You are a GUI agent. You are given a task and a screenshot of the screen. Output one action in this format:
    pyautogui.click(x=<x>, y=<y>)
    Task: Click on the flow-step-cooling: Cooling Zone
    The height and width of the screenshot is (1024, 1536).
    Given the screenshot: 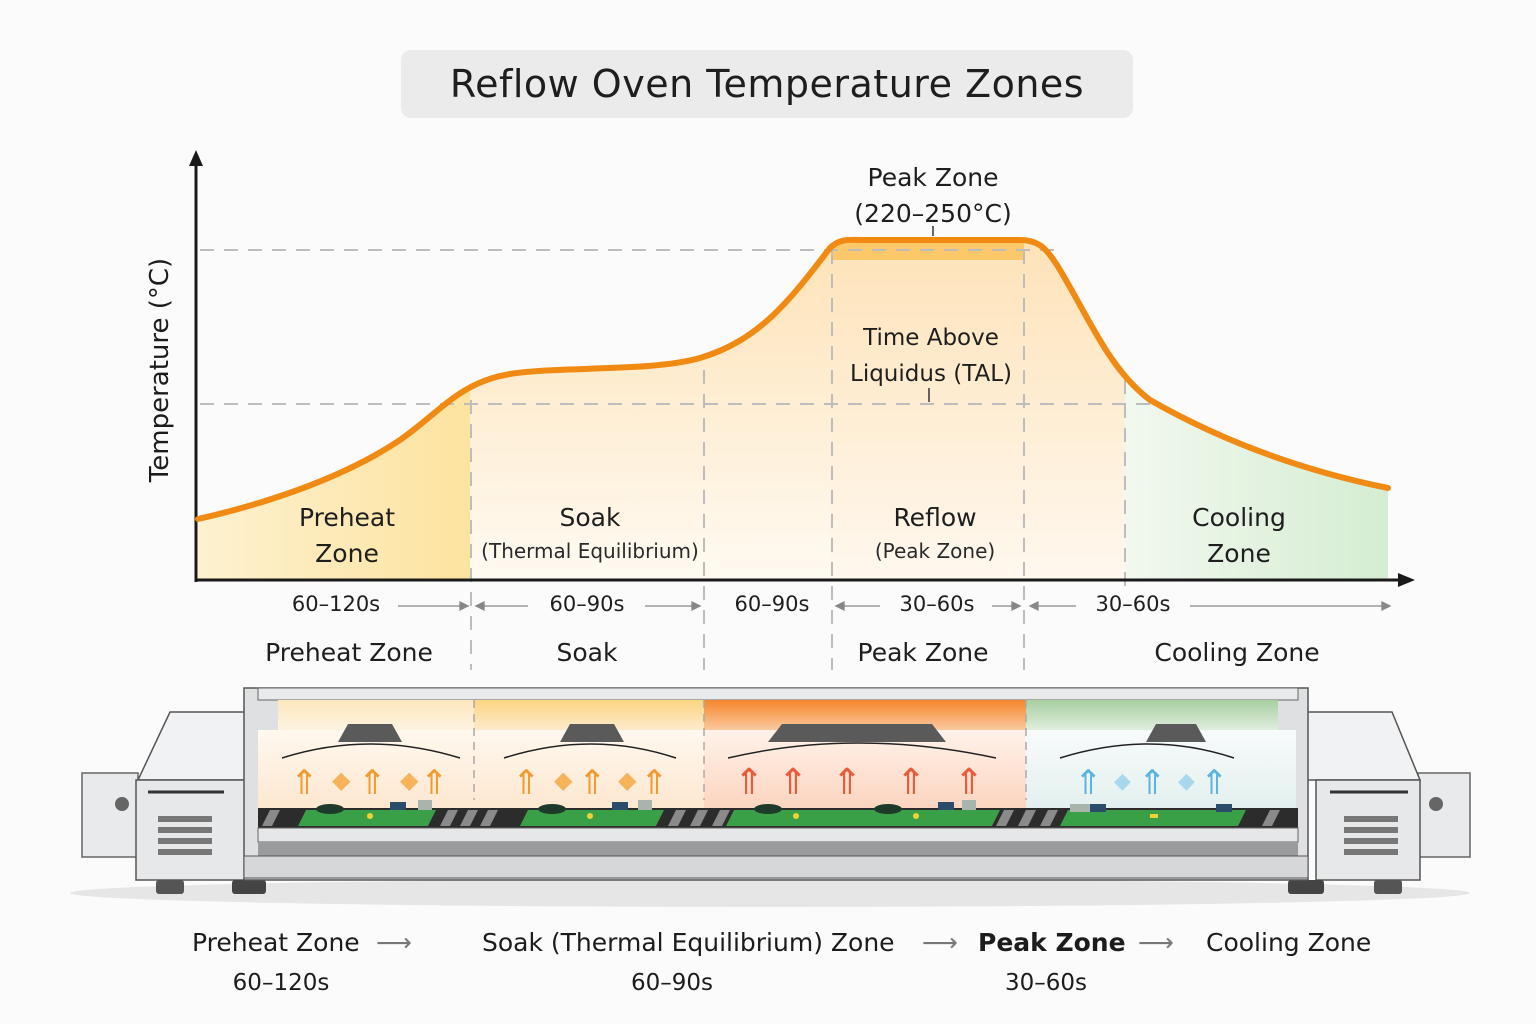 What is the action you would take?
    pyautogui.click(x=1289, y=942)
    